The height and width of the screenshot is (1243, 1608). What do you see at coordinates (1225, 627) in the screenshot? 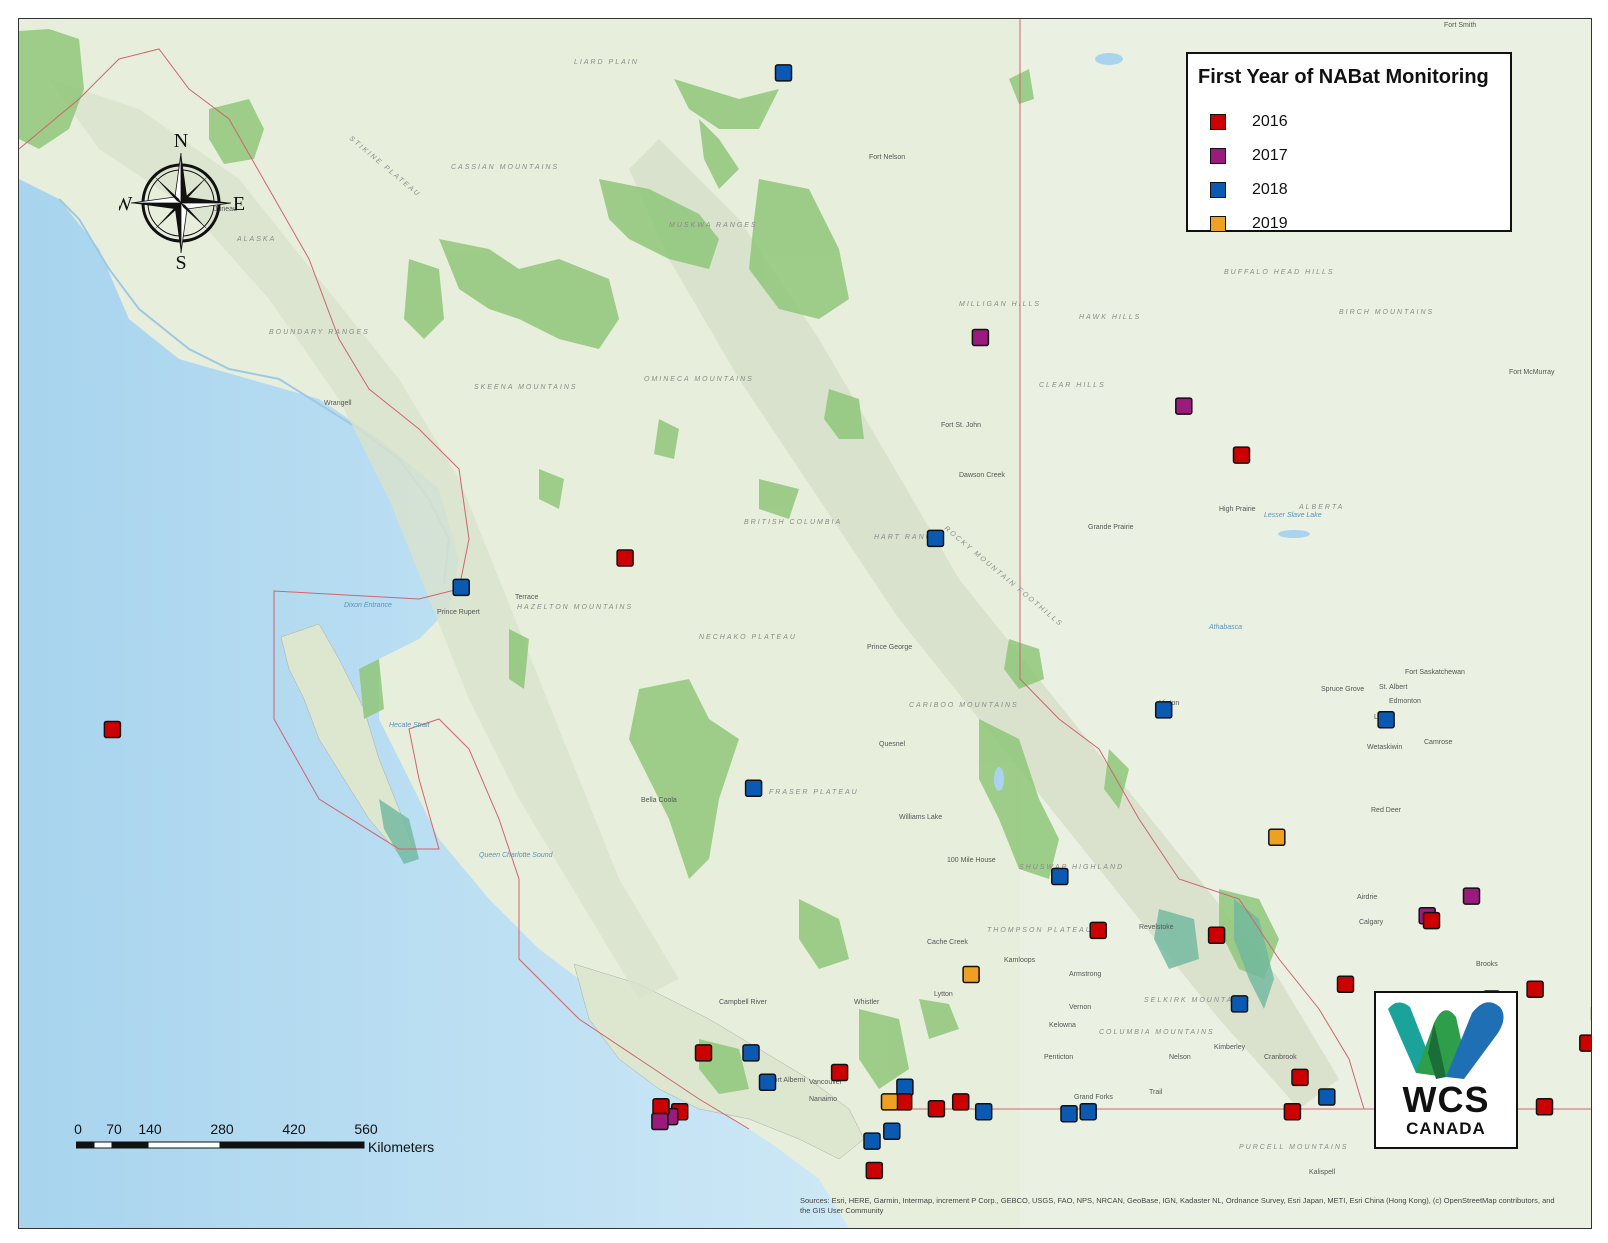
I see `svg-text: Athabasca` at bounding box center [1225, 627].